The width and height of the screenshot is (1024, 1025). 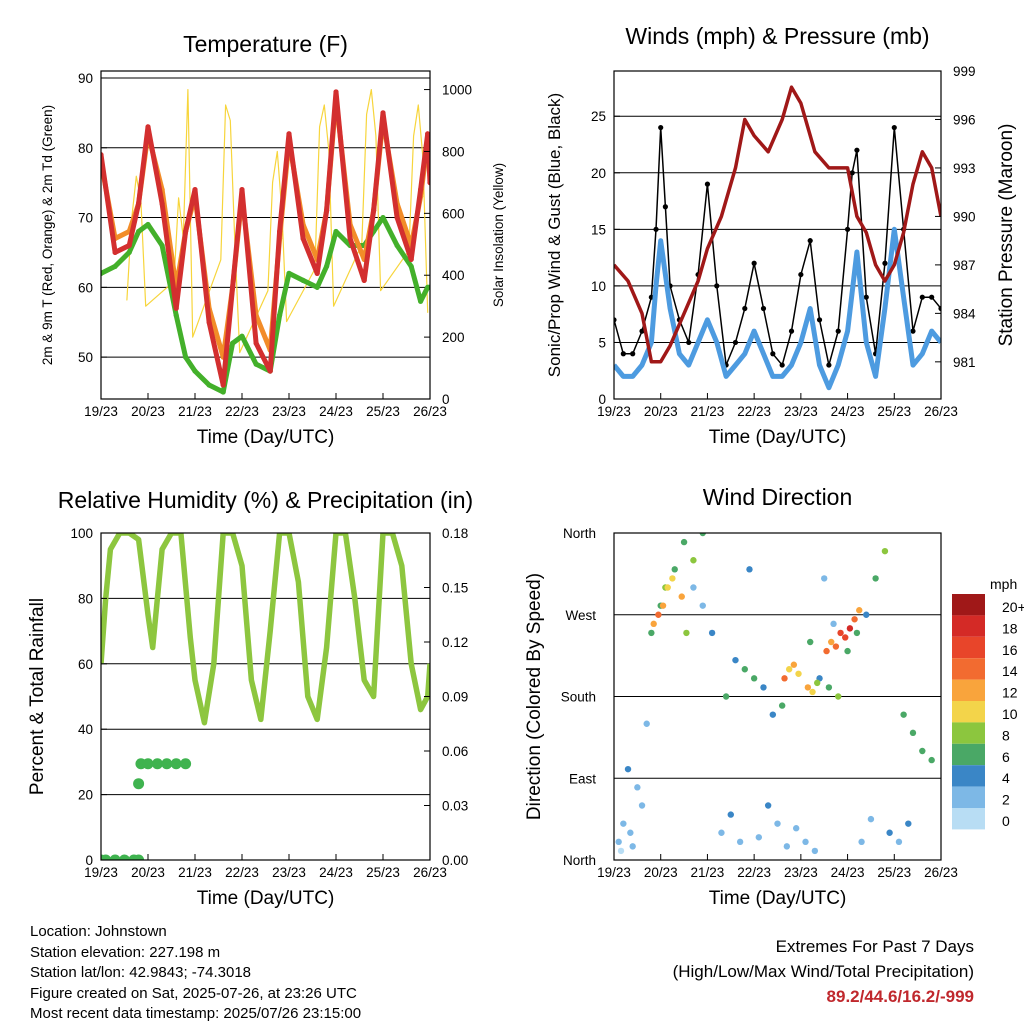 What do you see at coordinates (453, 213) in the screenshot?
I see `y2-tick-label: 600` at bounding box center [453, 213].